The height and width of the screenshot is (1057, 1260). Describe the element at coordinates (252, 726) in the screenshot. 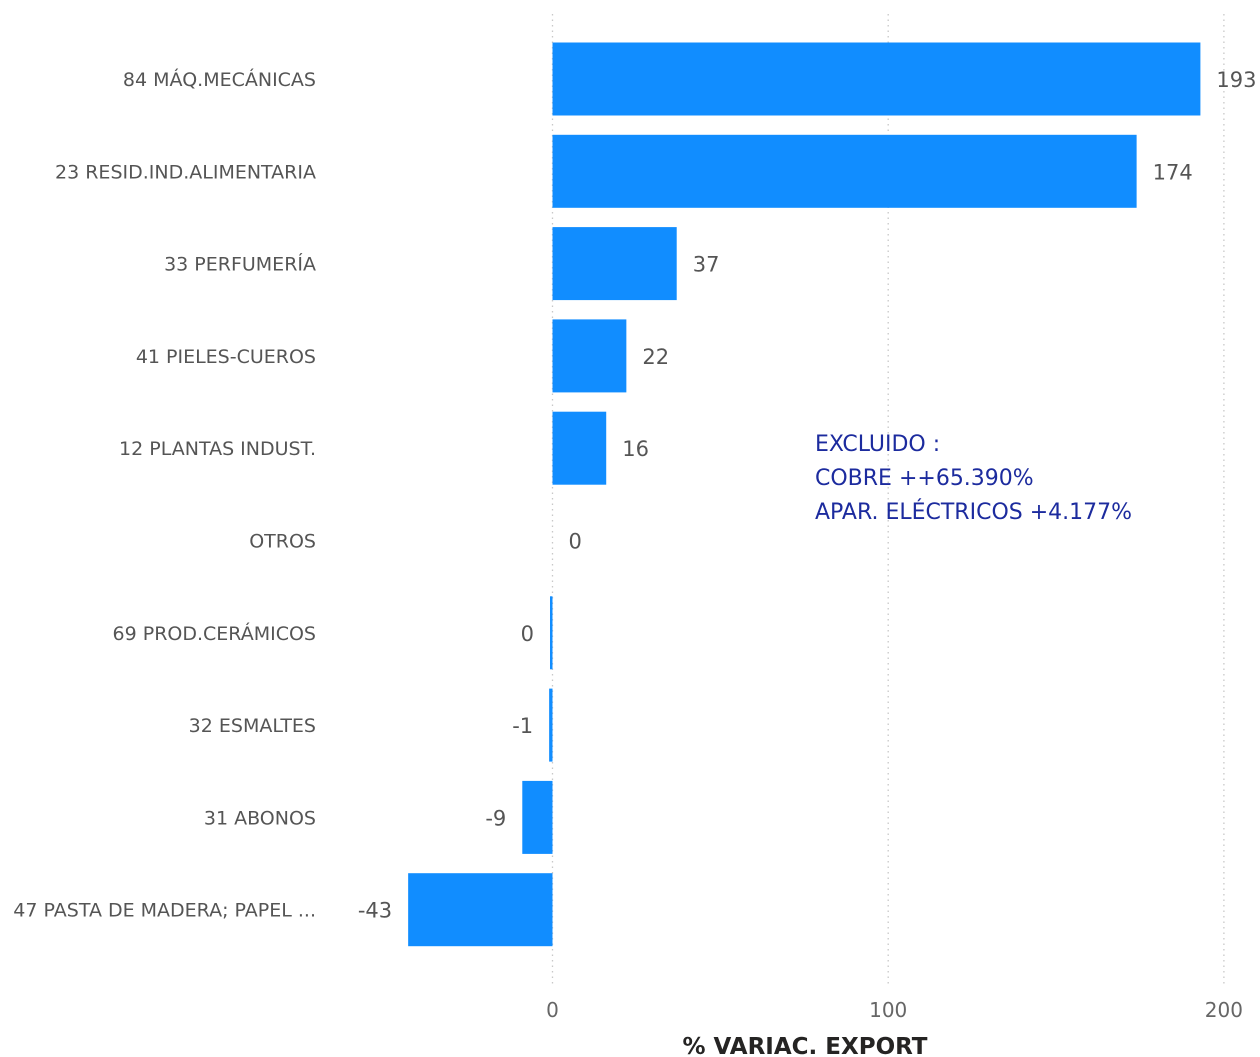

I see `category-label: 32 ESMALTES` at that location.